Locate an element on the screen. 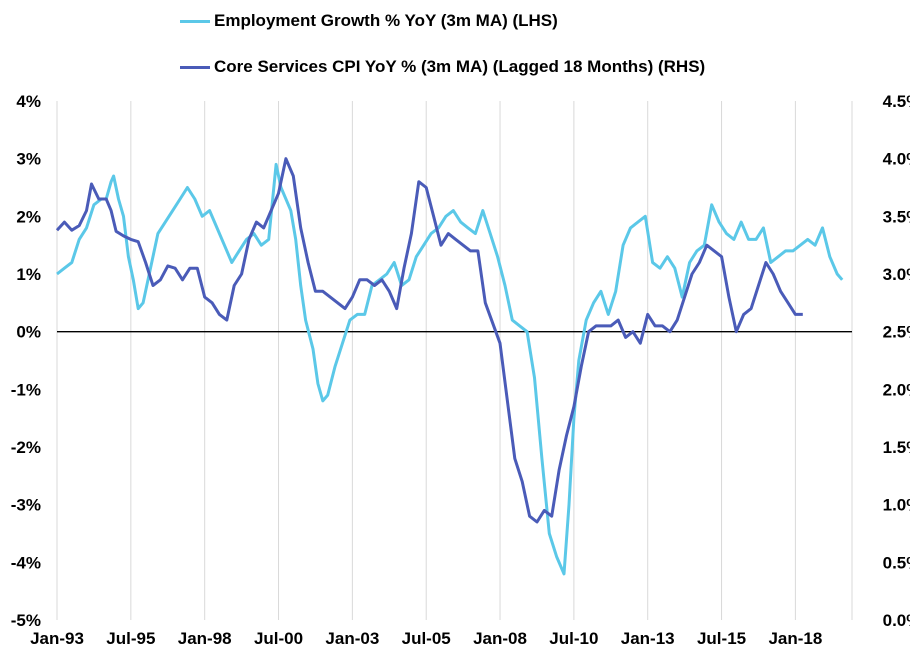 Image resolution: width=910 pixels, height=661 pixels. legend-swatch-core-services-cpi is located at coordinates (195, 67).